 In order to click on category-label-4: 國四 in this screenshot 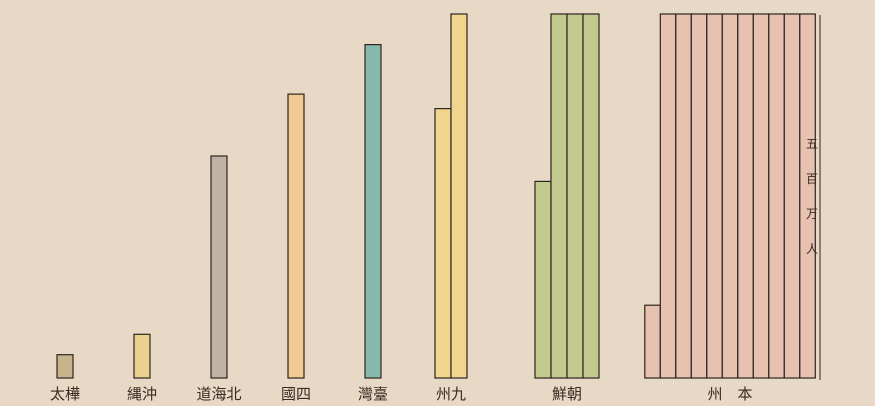, I will do `click(296, 394)`.